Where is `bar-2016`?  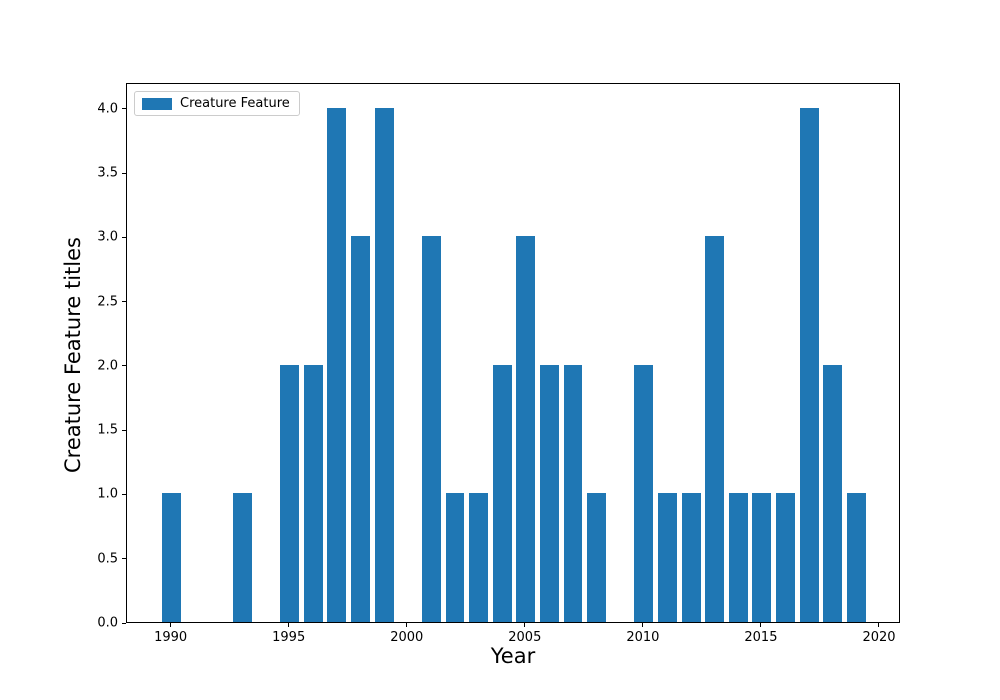 bar-2016 is located at coordinates (785, 557).